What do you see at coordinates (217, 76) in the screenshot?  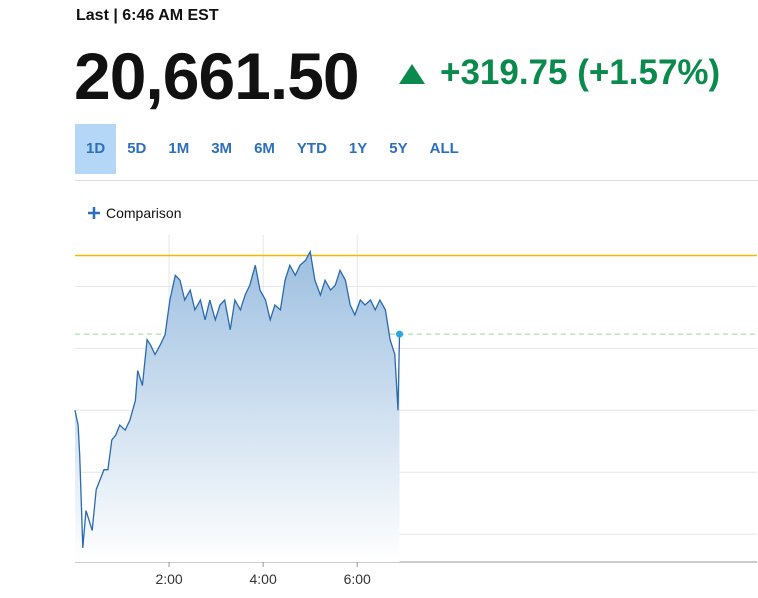 I see `price: 20,661.50` at bounding box center [217, 76].